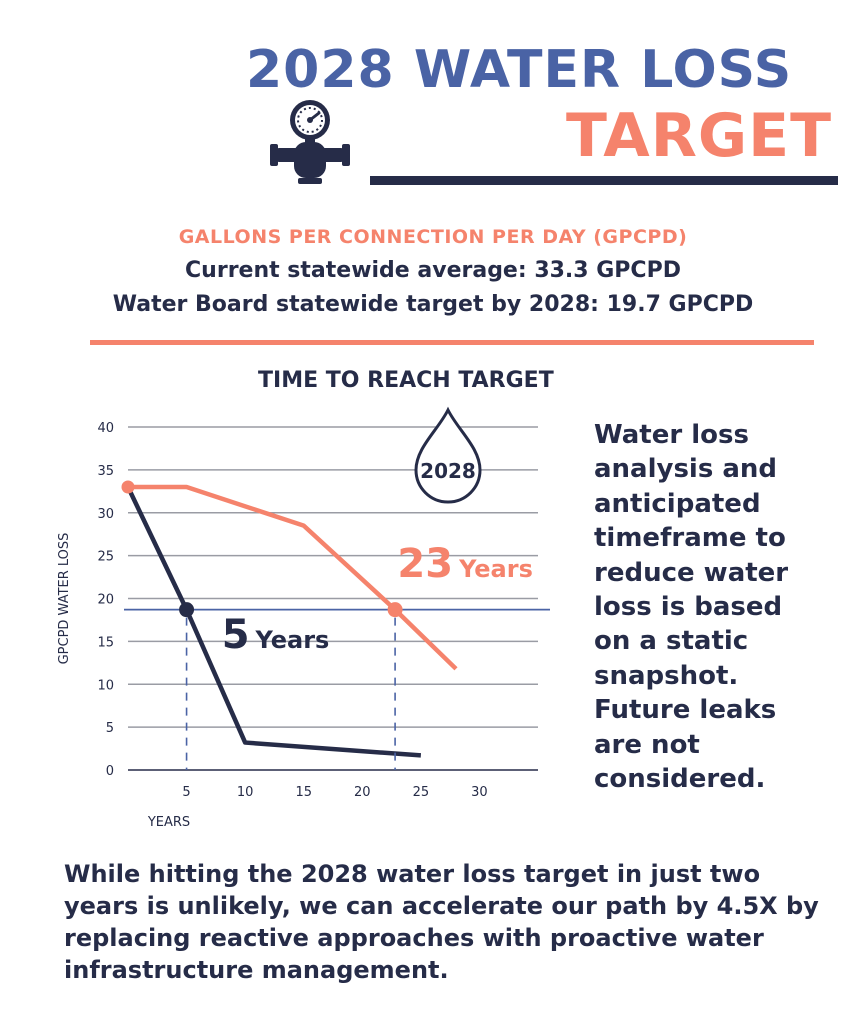 The width and height of the screenshot is (866, 1024). What do you see at coordinates (105, 557) in the screenshot?
I see `y-tick-label: 25` at bounding box center [105, 557].